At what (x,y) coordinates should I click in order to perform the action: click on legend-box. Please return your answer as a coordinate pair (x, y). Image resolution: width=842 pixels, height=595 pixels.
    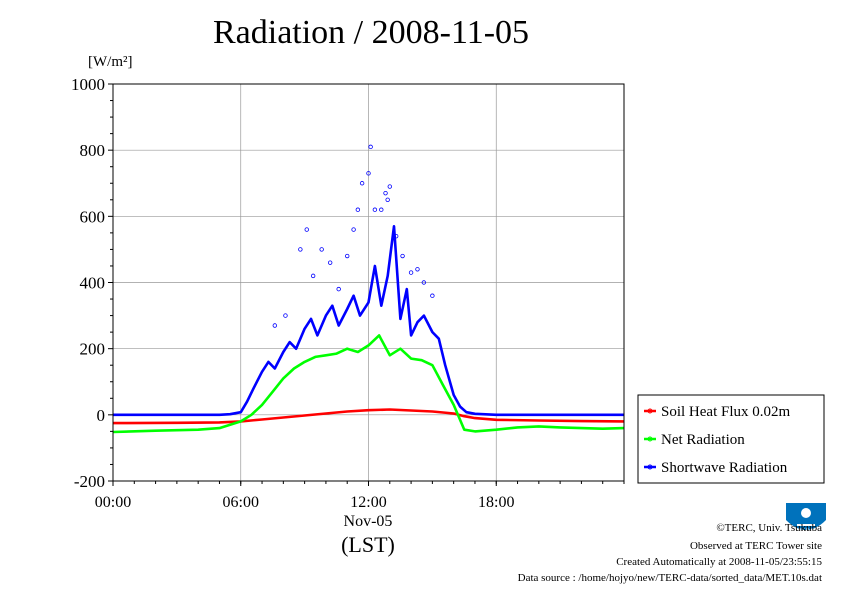
    Looking at the image, I should click on (731, 439).